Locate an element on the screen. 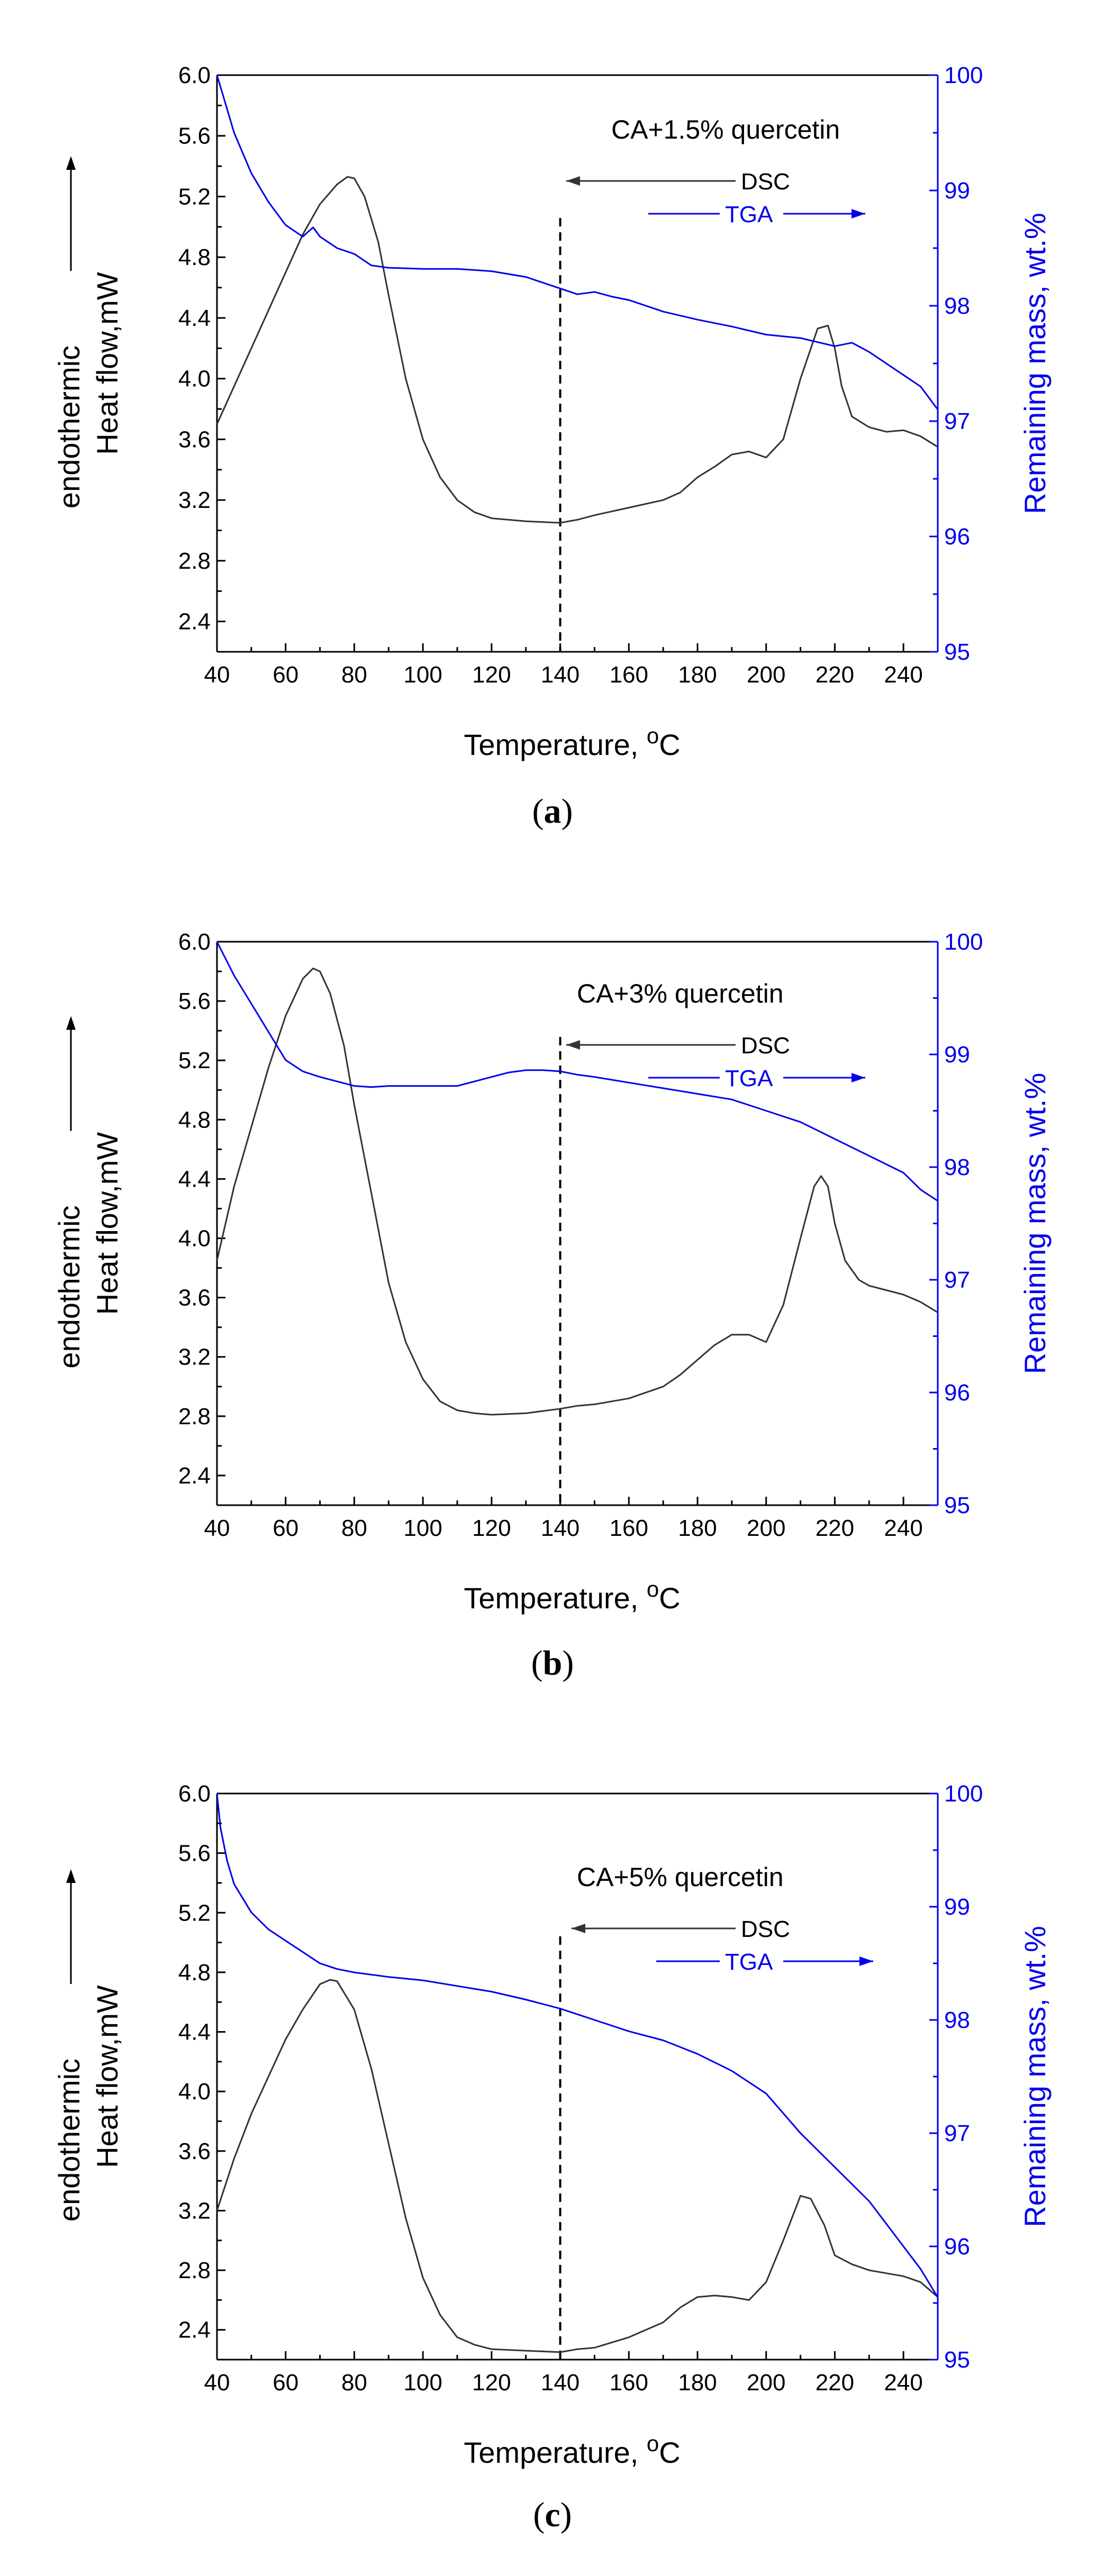 This screenshot has height=2576, width=1105. sample-annotation: CA+1.5% quercetin is located at coordinates (725, 129).